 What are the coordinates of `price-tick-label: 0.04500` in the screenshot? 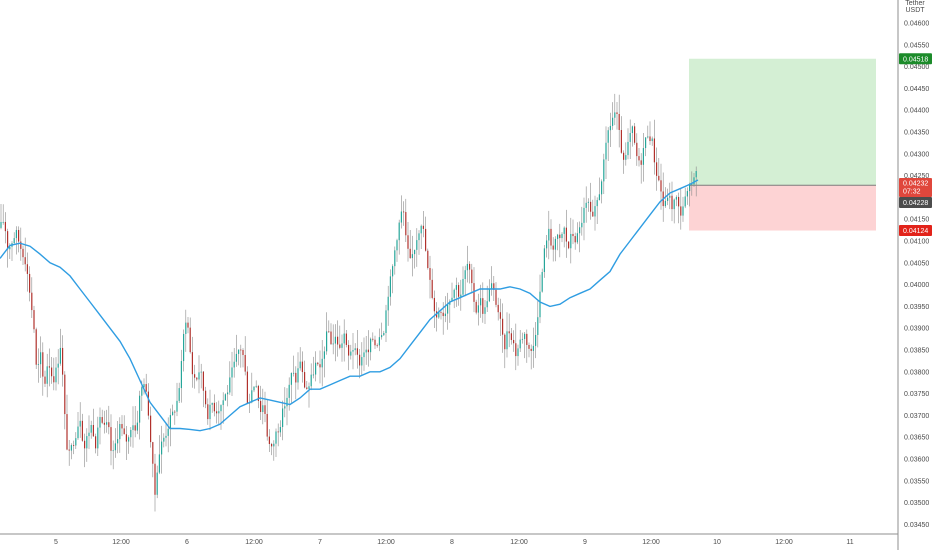 It's located at (916, 67).